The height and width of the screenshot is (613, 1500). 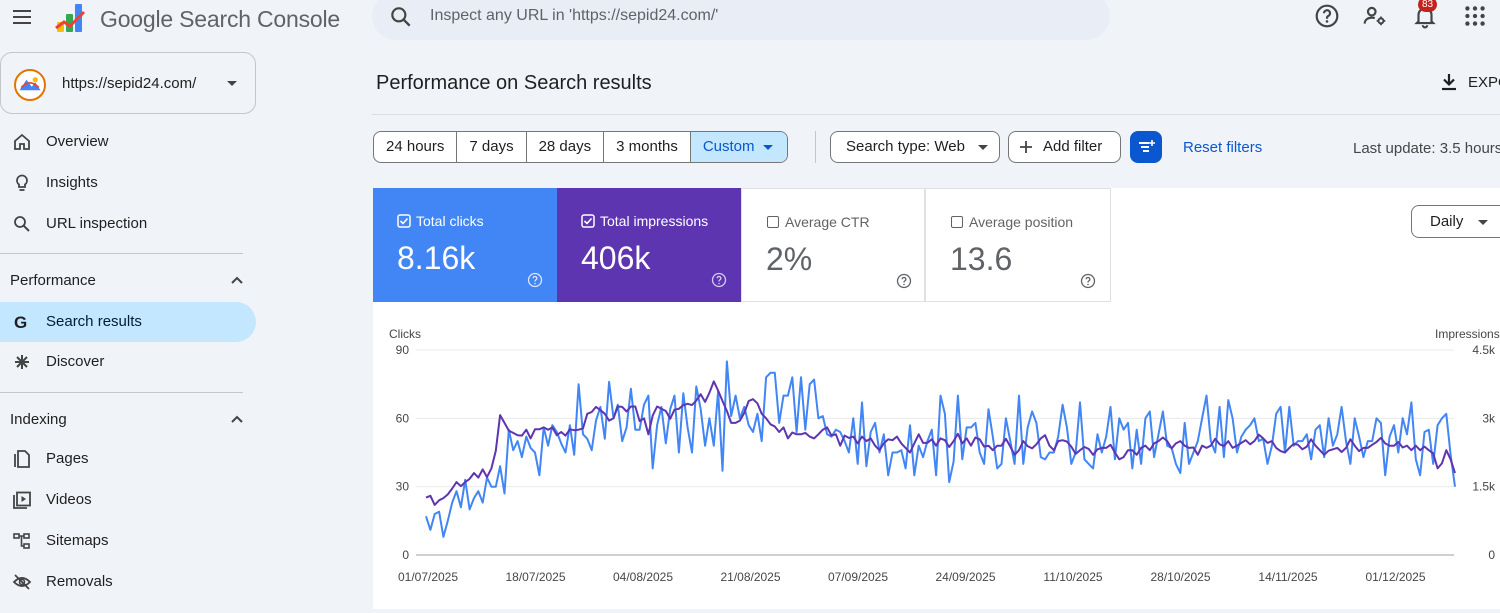 What do you see at coordinates (1072, 577) in the screenshot?
I see `x-tick-label: 11/10/2025` at bounding box center [1072, 577].